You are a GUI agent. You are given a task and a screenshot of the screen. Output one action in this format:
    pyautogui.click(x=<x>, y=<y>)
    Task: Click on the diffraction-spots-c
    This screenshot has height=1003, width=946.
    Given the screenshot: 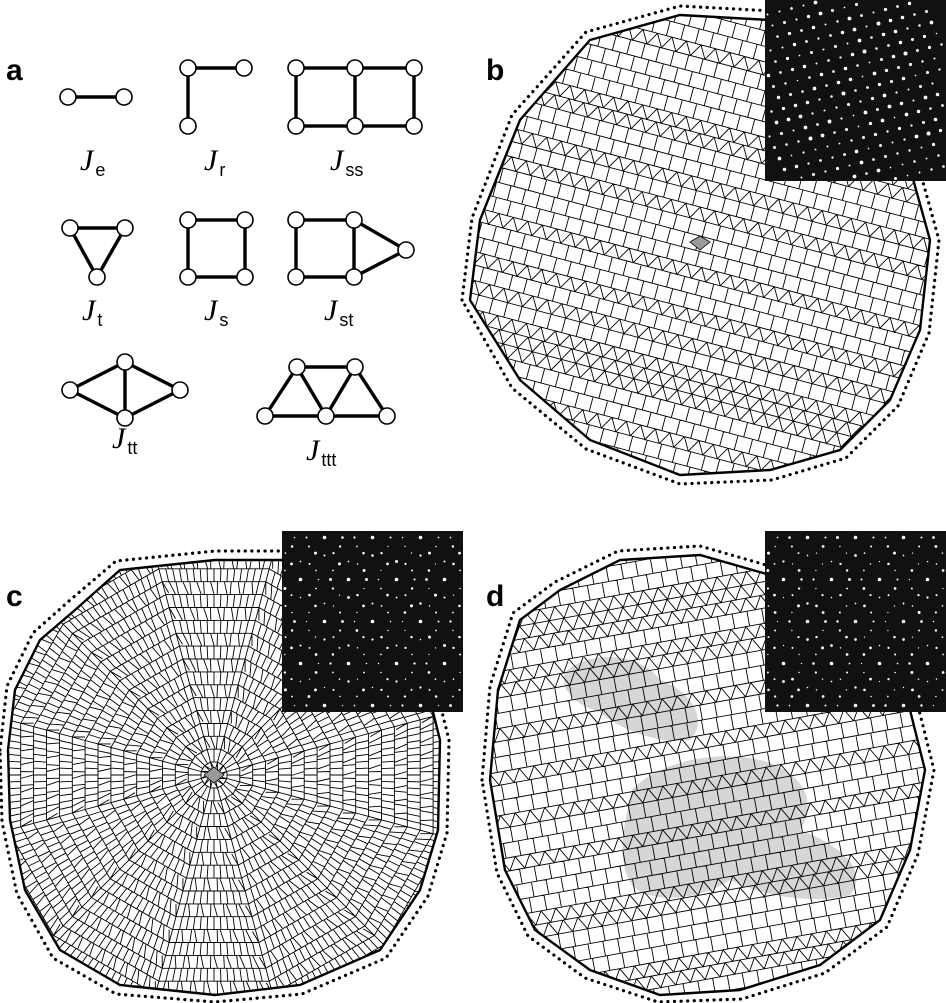 What is the action you would take?
    pyautogui.click(x=372, y=621)
    